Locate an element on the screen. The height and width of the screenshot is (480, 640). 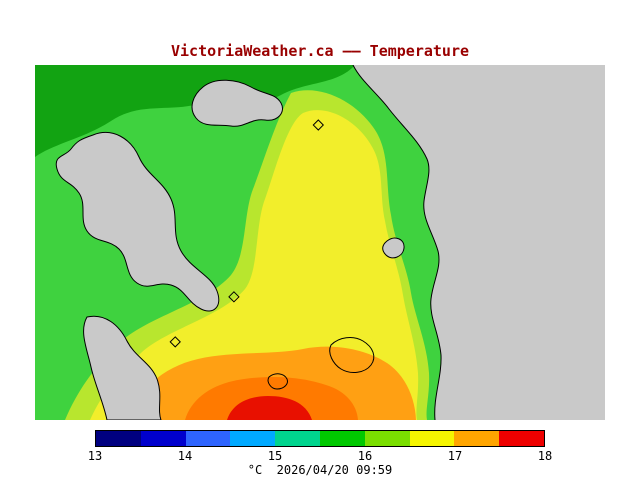
color-scale-bar is located at coordinates (320, 438).